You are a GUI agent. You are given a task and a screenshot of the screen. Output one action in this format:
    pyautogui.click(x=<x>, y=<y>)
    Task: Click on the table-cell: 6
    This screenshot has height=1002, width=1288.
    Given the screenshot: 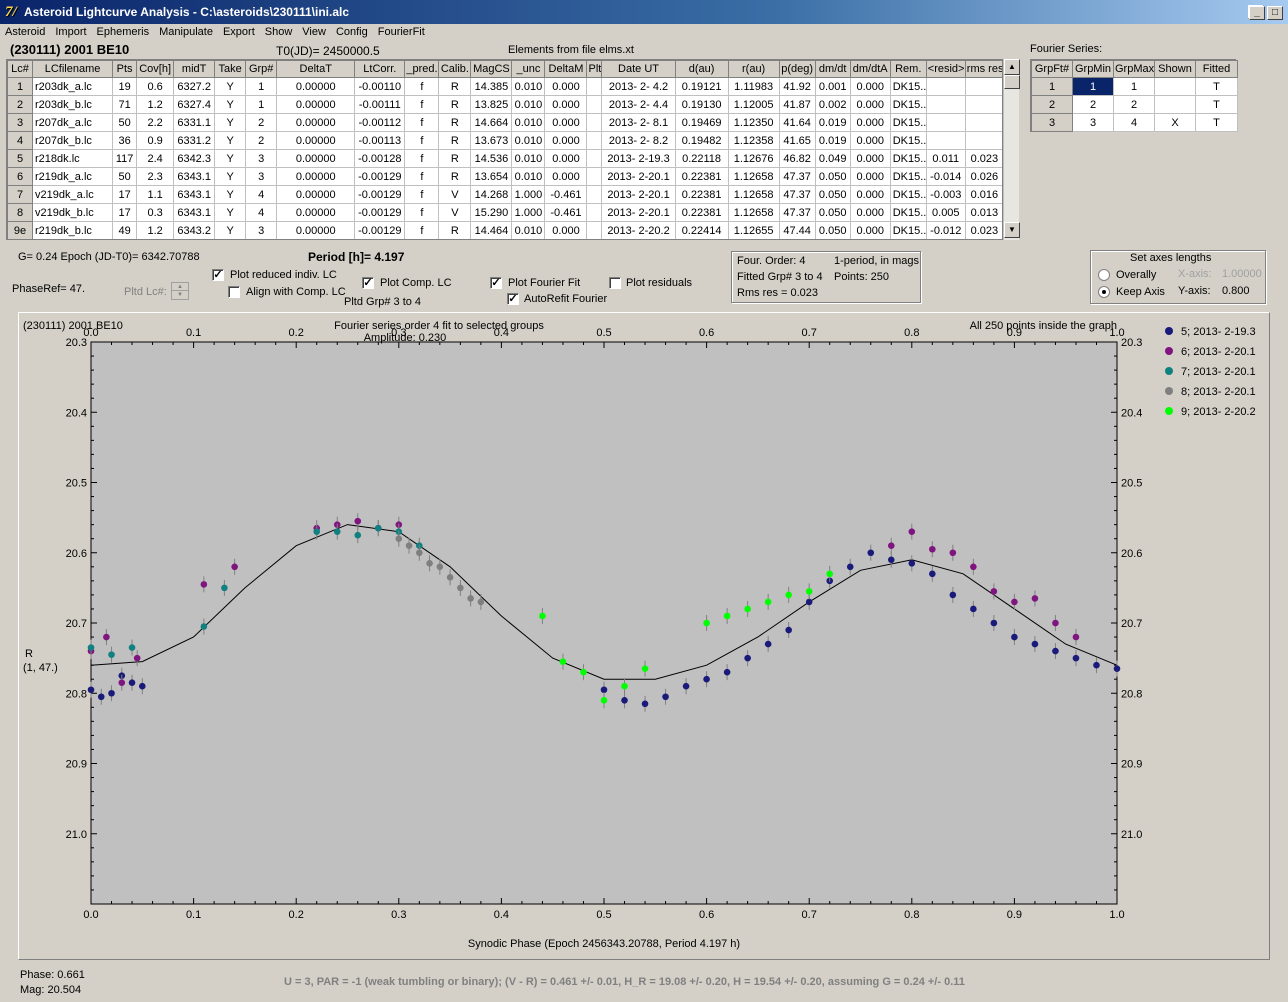 What is the action you would take?
    pyautogui.click(x=20, y=176)
    